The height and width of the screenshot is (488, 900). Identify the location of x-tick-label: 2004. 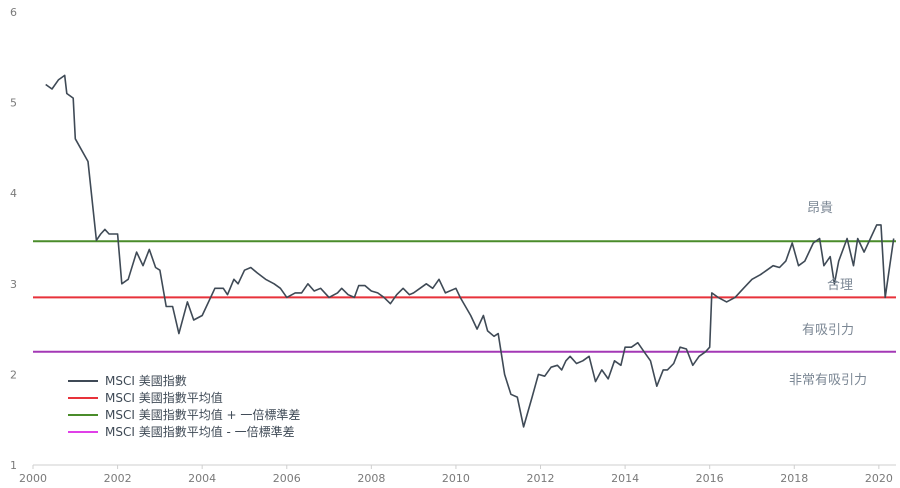
(202, 478).